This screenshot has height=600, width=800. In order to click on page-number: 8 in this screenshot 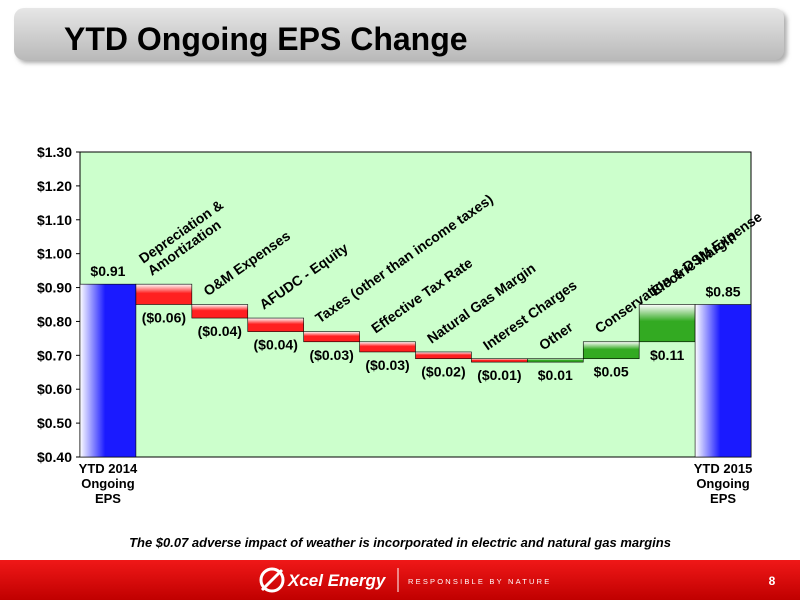, I will do `click(772, 581)`.